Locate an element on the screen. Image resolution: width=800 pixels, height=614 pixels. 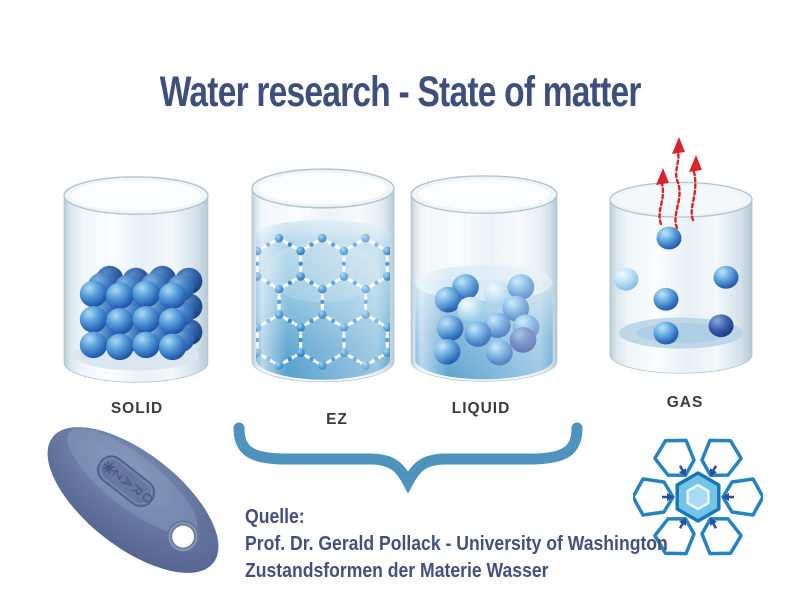
beaker-gas-illustration is located at coordinates (681, 277).